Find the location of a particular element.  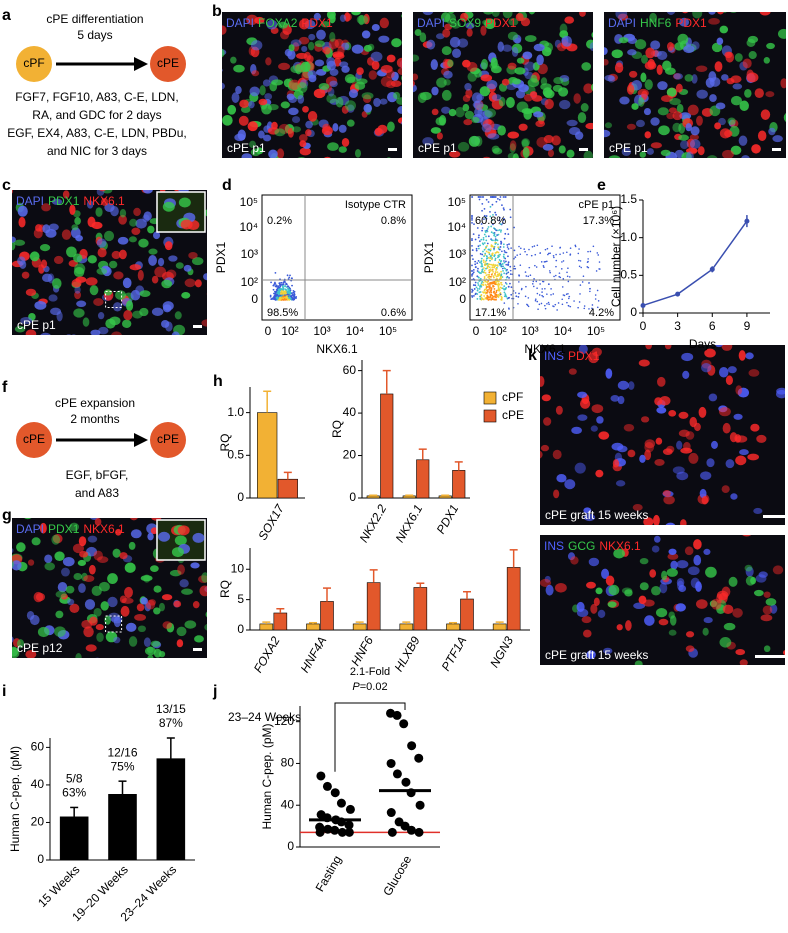

x-tick-label: HNF4A is located at coordinates (314, 654).